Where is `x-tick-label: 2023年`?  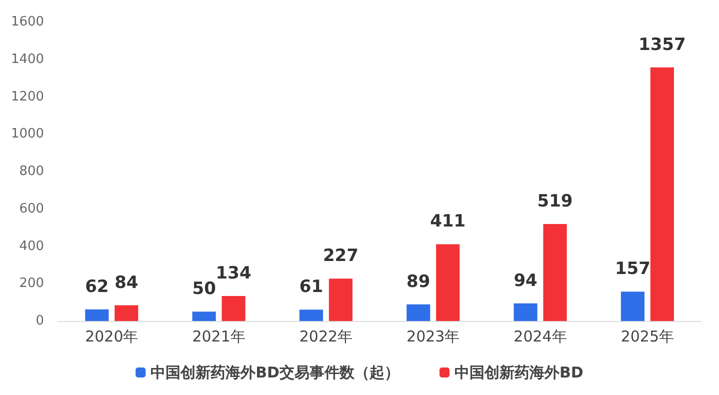 x-tick-label: 2023年 is located at coordinates (433, 337).